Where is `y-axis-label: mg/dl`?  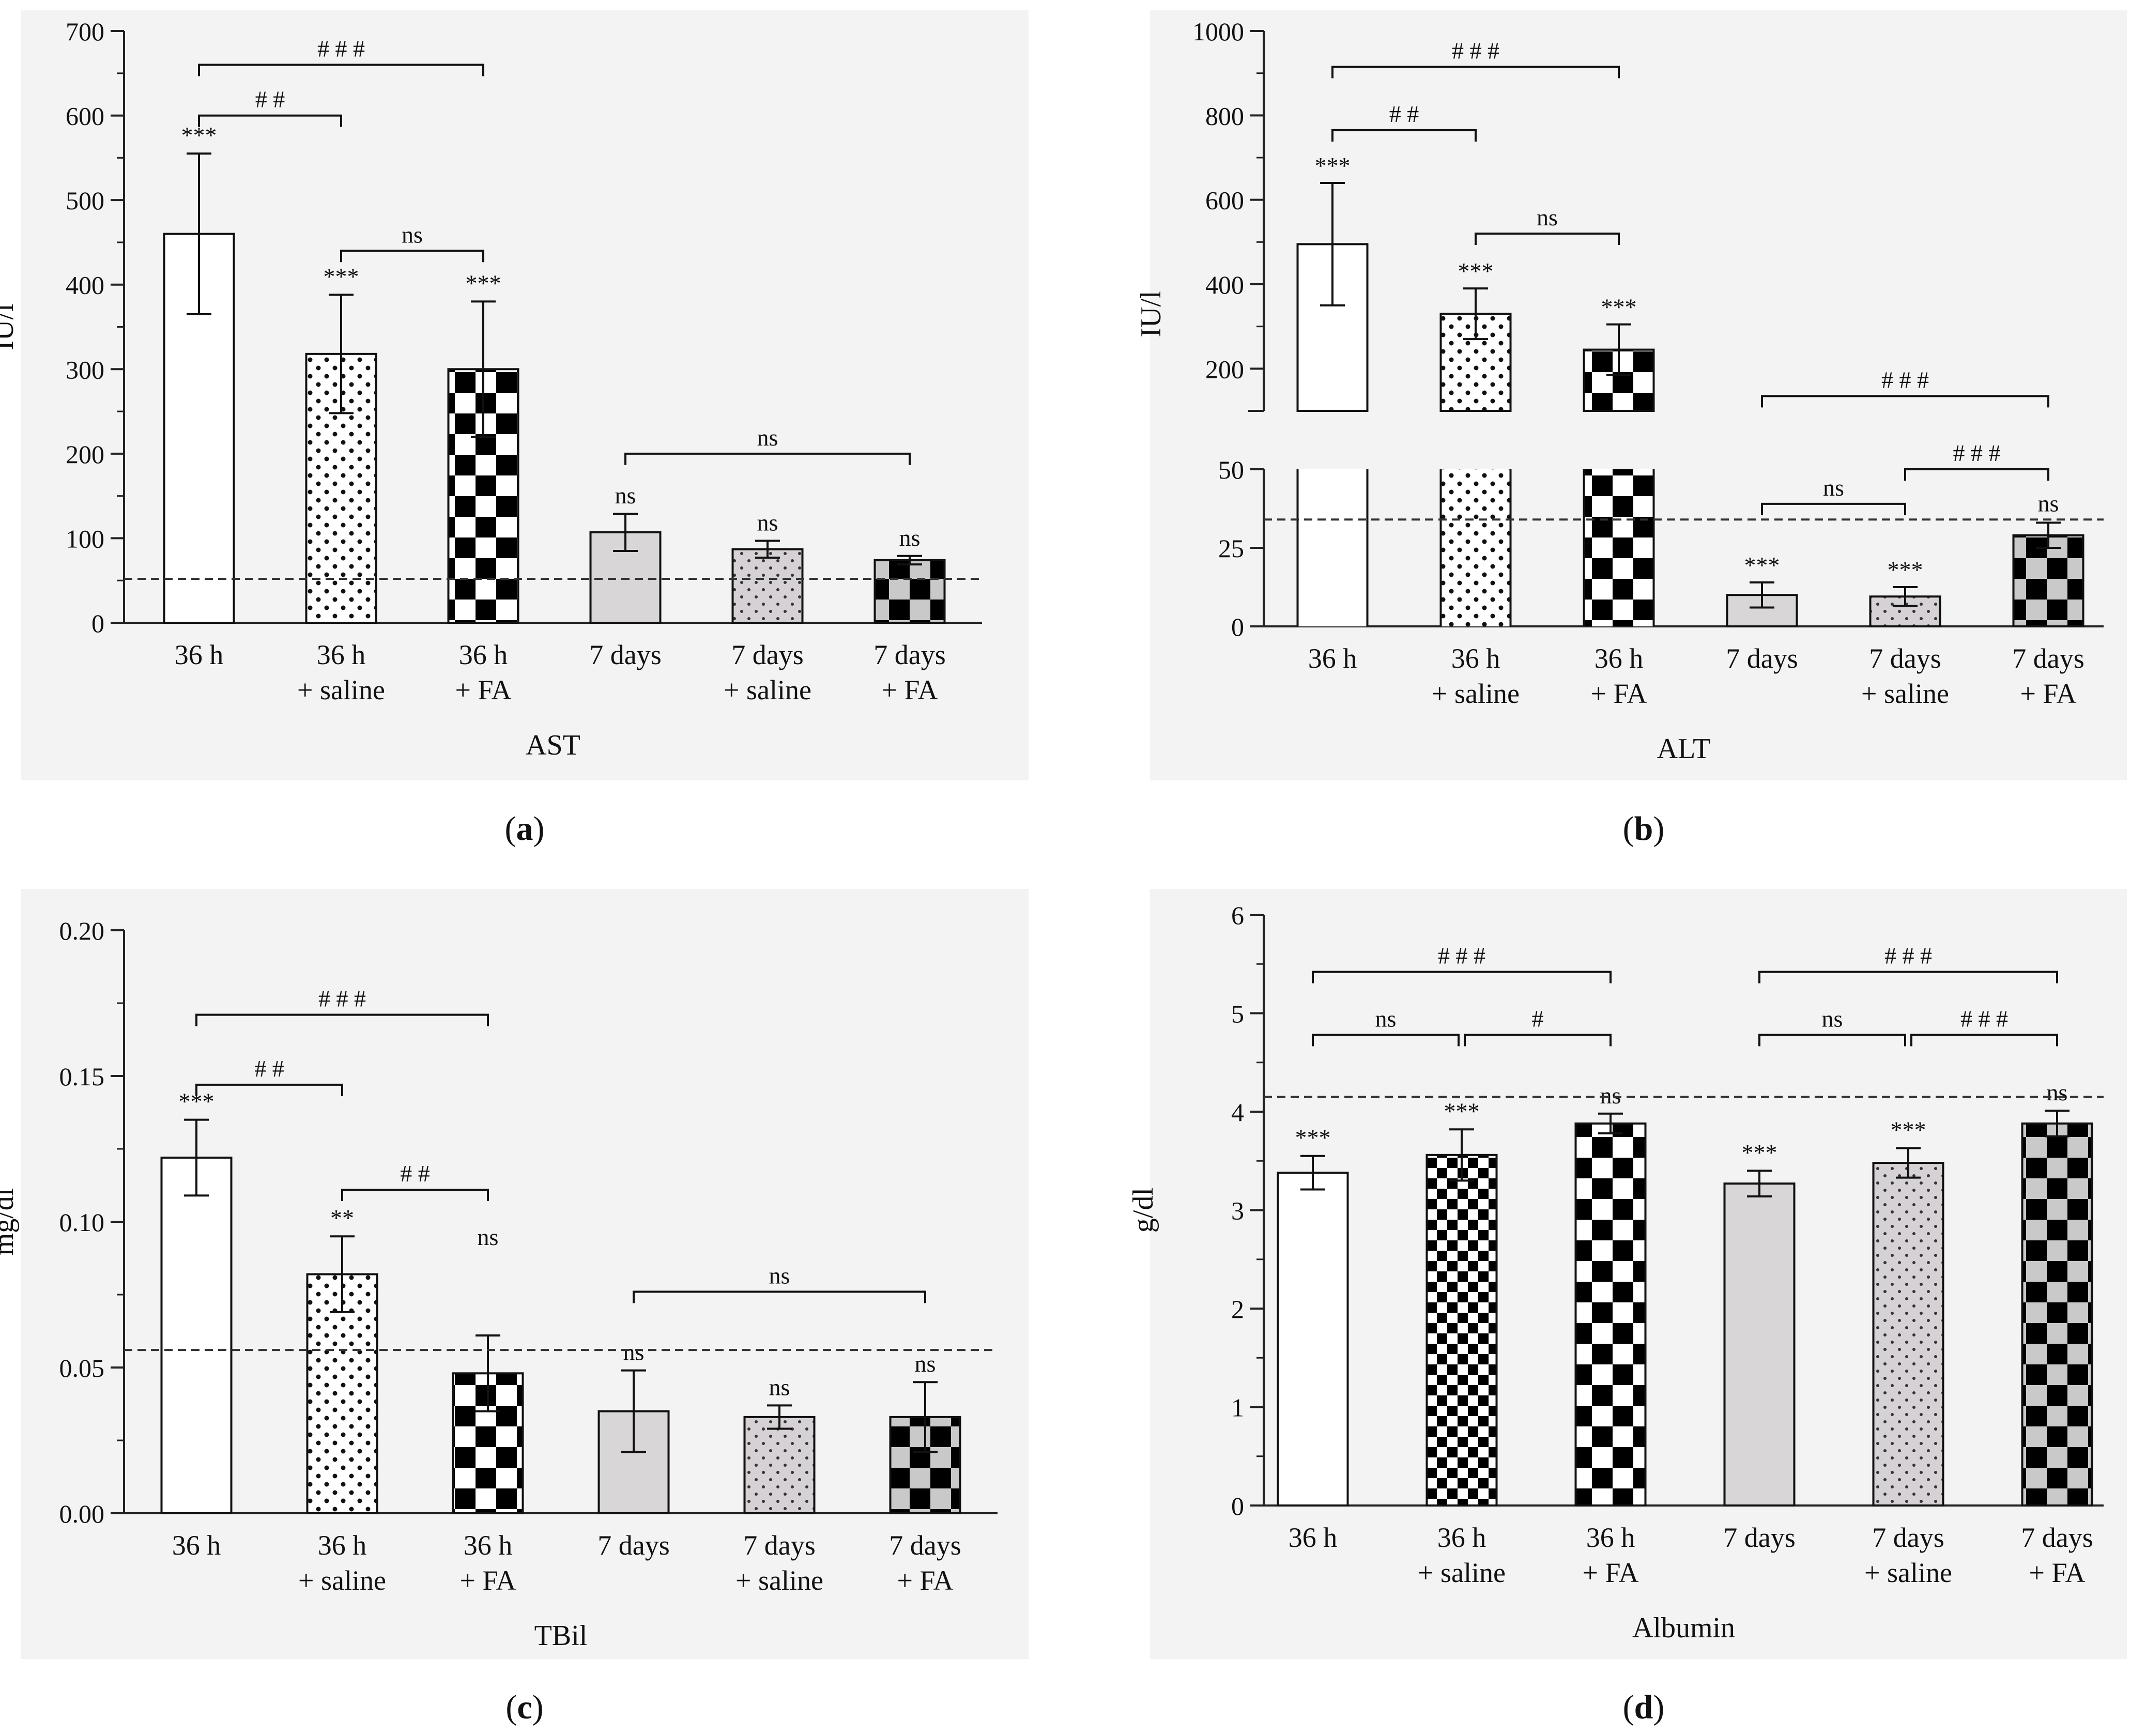
y-axis-label: mg/dl is located at coordinates (10, 1222).